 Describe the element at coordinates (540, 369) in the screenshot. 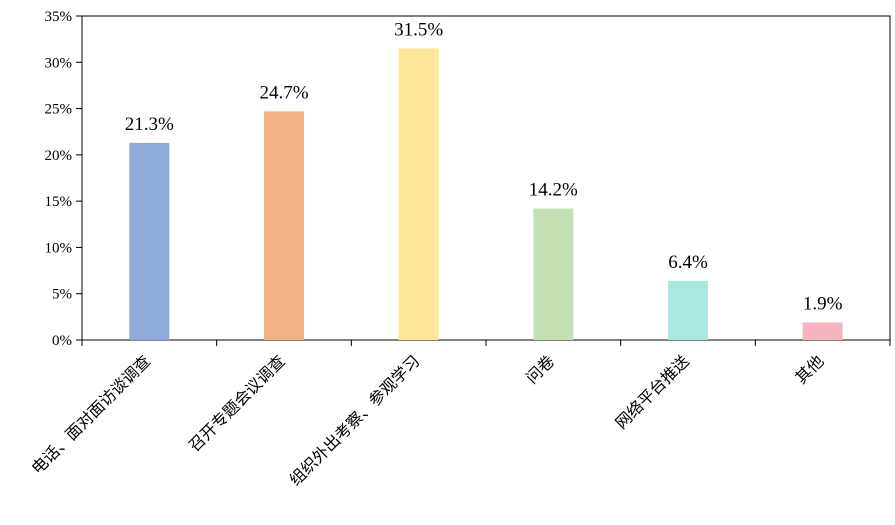

I see `category-label: 问卷` at that location.